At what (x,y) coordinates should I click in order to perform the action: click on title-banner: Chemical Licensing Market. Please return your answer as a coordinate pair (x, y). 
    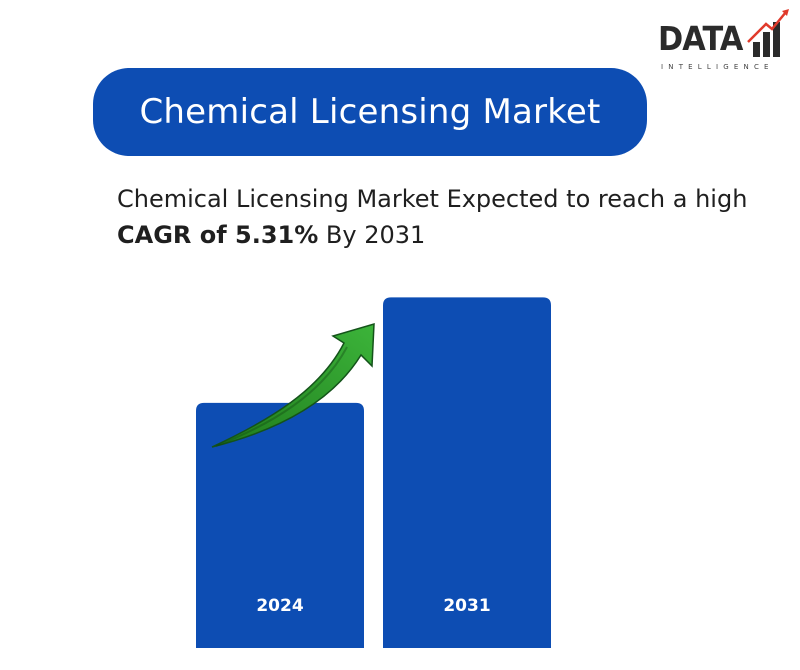
    Looking at the image, I should click on (370, 112).